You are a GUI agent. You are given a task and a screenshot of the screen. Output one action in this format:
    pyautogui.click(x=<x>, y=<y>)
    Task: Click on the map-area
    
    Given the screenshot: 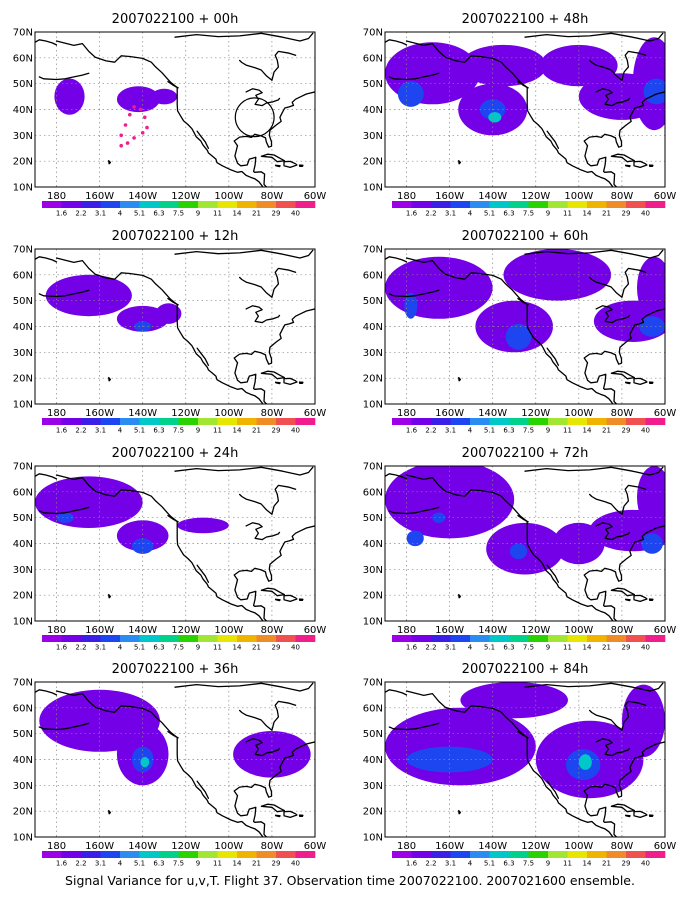 What is the action you would take?
    pyautogui.click(x=175, y=109)
    